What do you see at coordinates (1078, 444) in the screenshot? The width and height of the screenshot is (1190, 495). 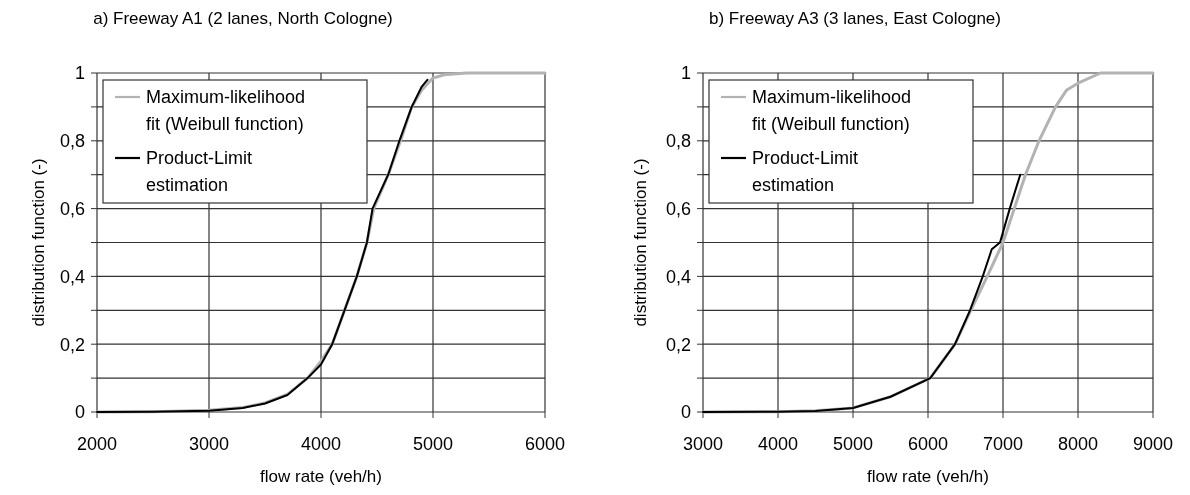 I see `x-tick-label: 8000` at bounding box center [1078, 444].